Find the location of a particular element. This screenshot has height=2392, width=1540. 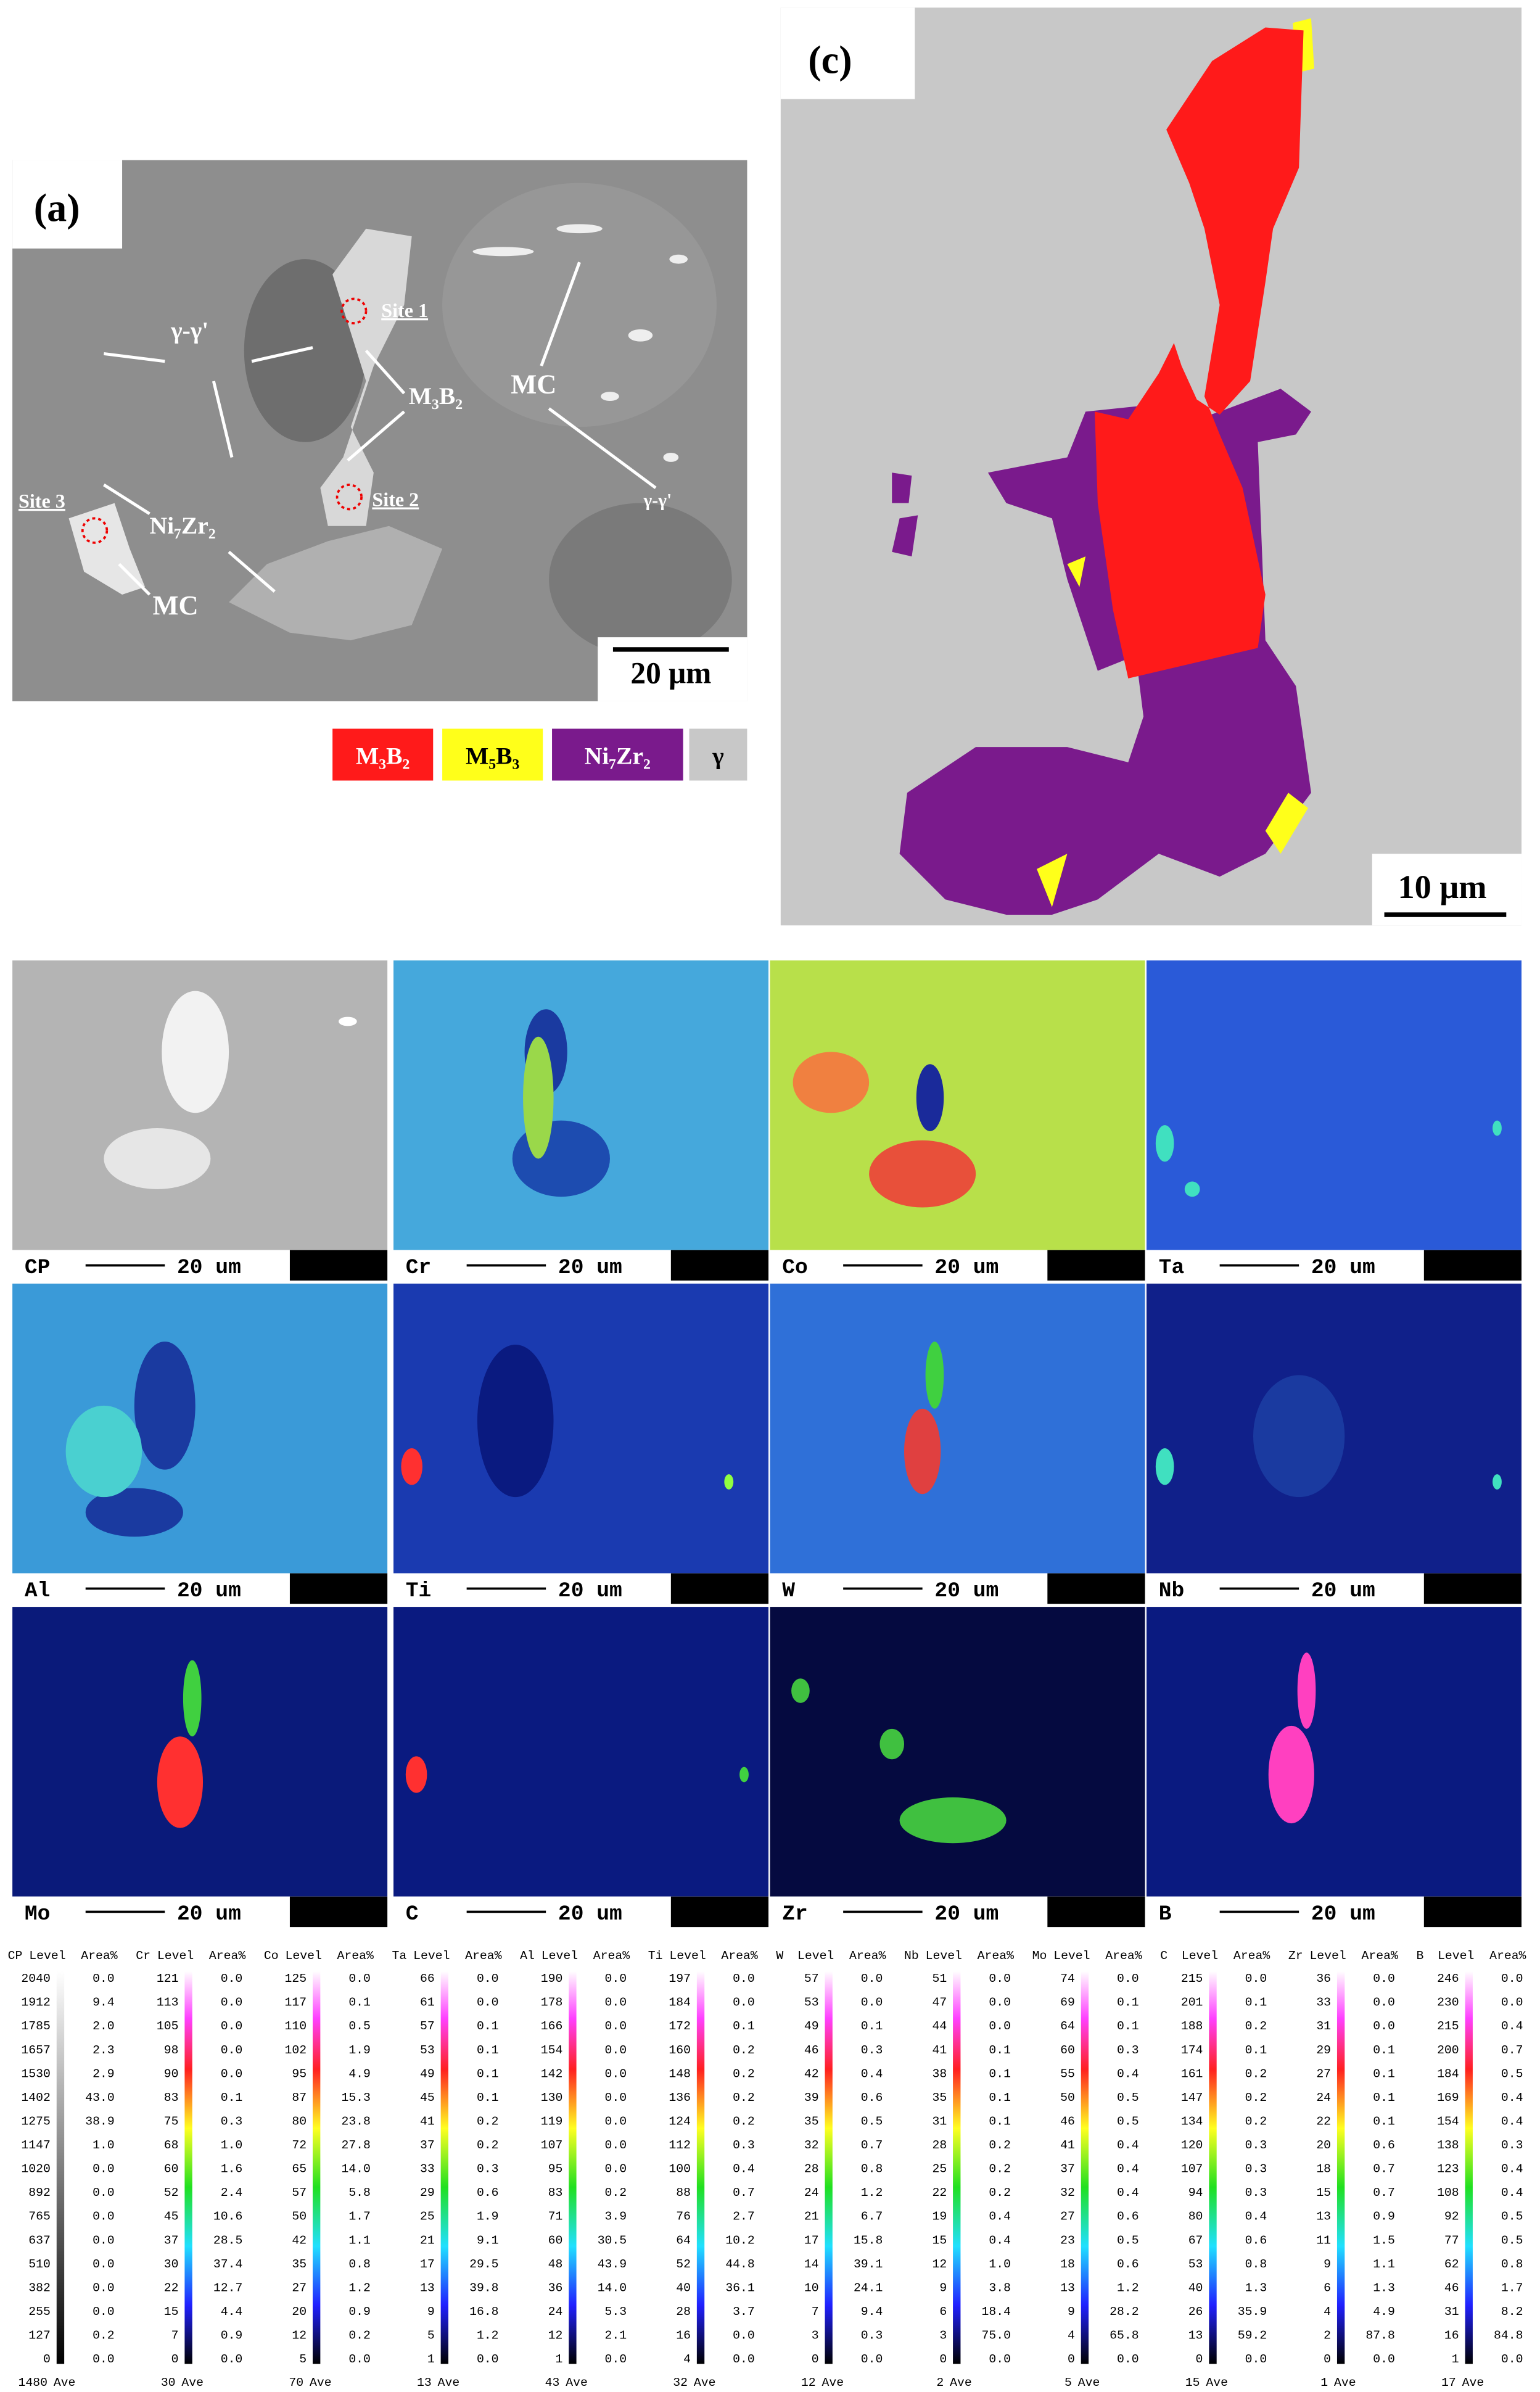

colorbar-area: 23.8 is located at coordinates (356, 2121).